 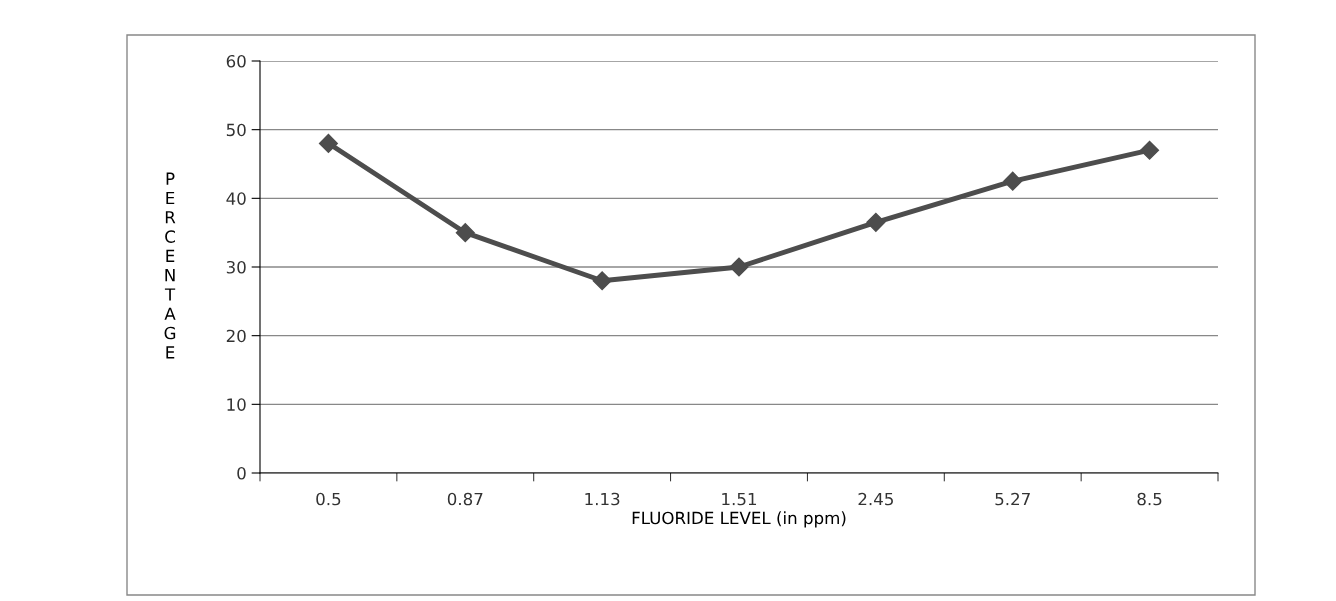 What do you see at coordinates (236, 130) in the screenshot?
I see `y-tick-label: 50` at bounding box center [236, 130].